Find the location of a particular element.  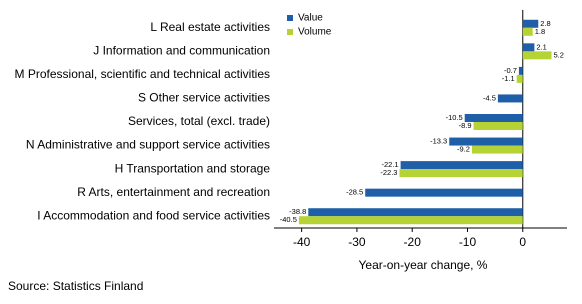

value-label: -38.8 is located at coordinates (297, 211).